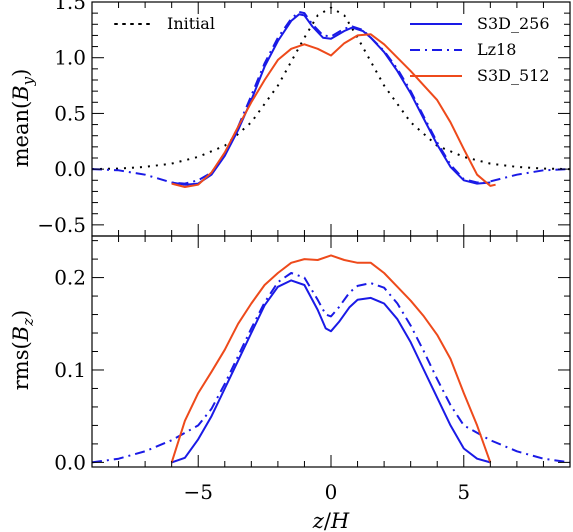  I want to click on legend: Initial S3D_256 Lz18 S3D_512, so click(332, 49).